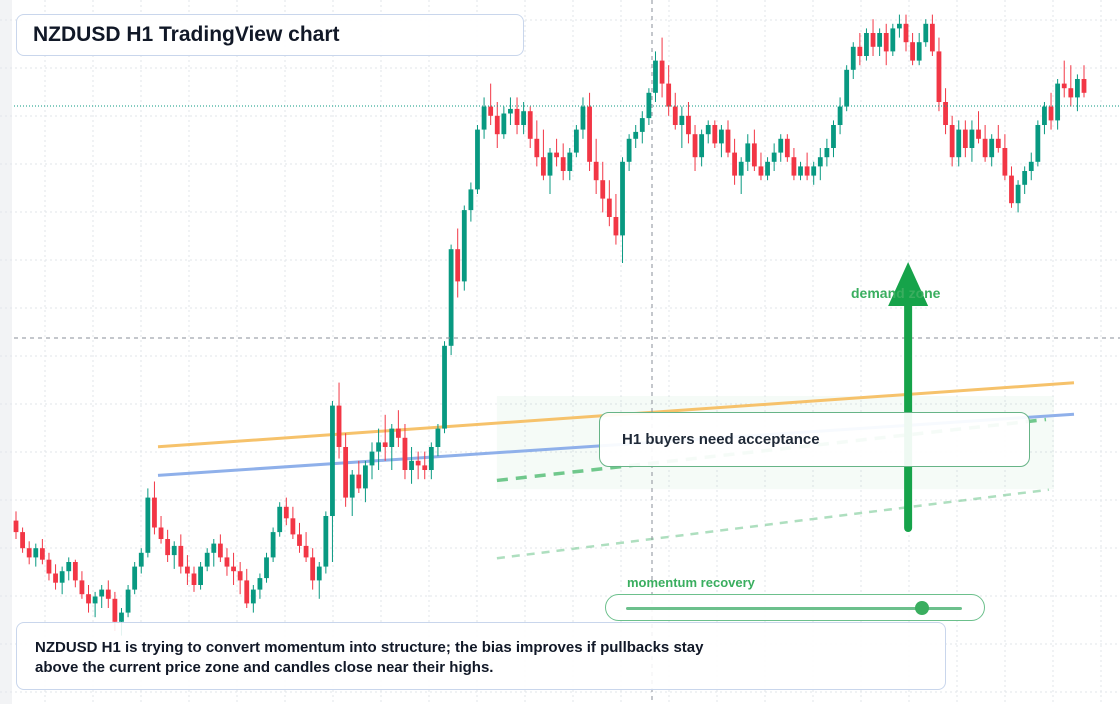 The width and height of the screenshot is (1120, 704). What do you see at coordinates (921, 608) in the screenshot?
I see `momentum-slider-knob` at bounding box center [921, 608].